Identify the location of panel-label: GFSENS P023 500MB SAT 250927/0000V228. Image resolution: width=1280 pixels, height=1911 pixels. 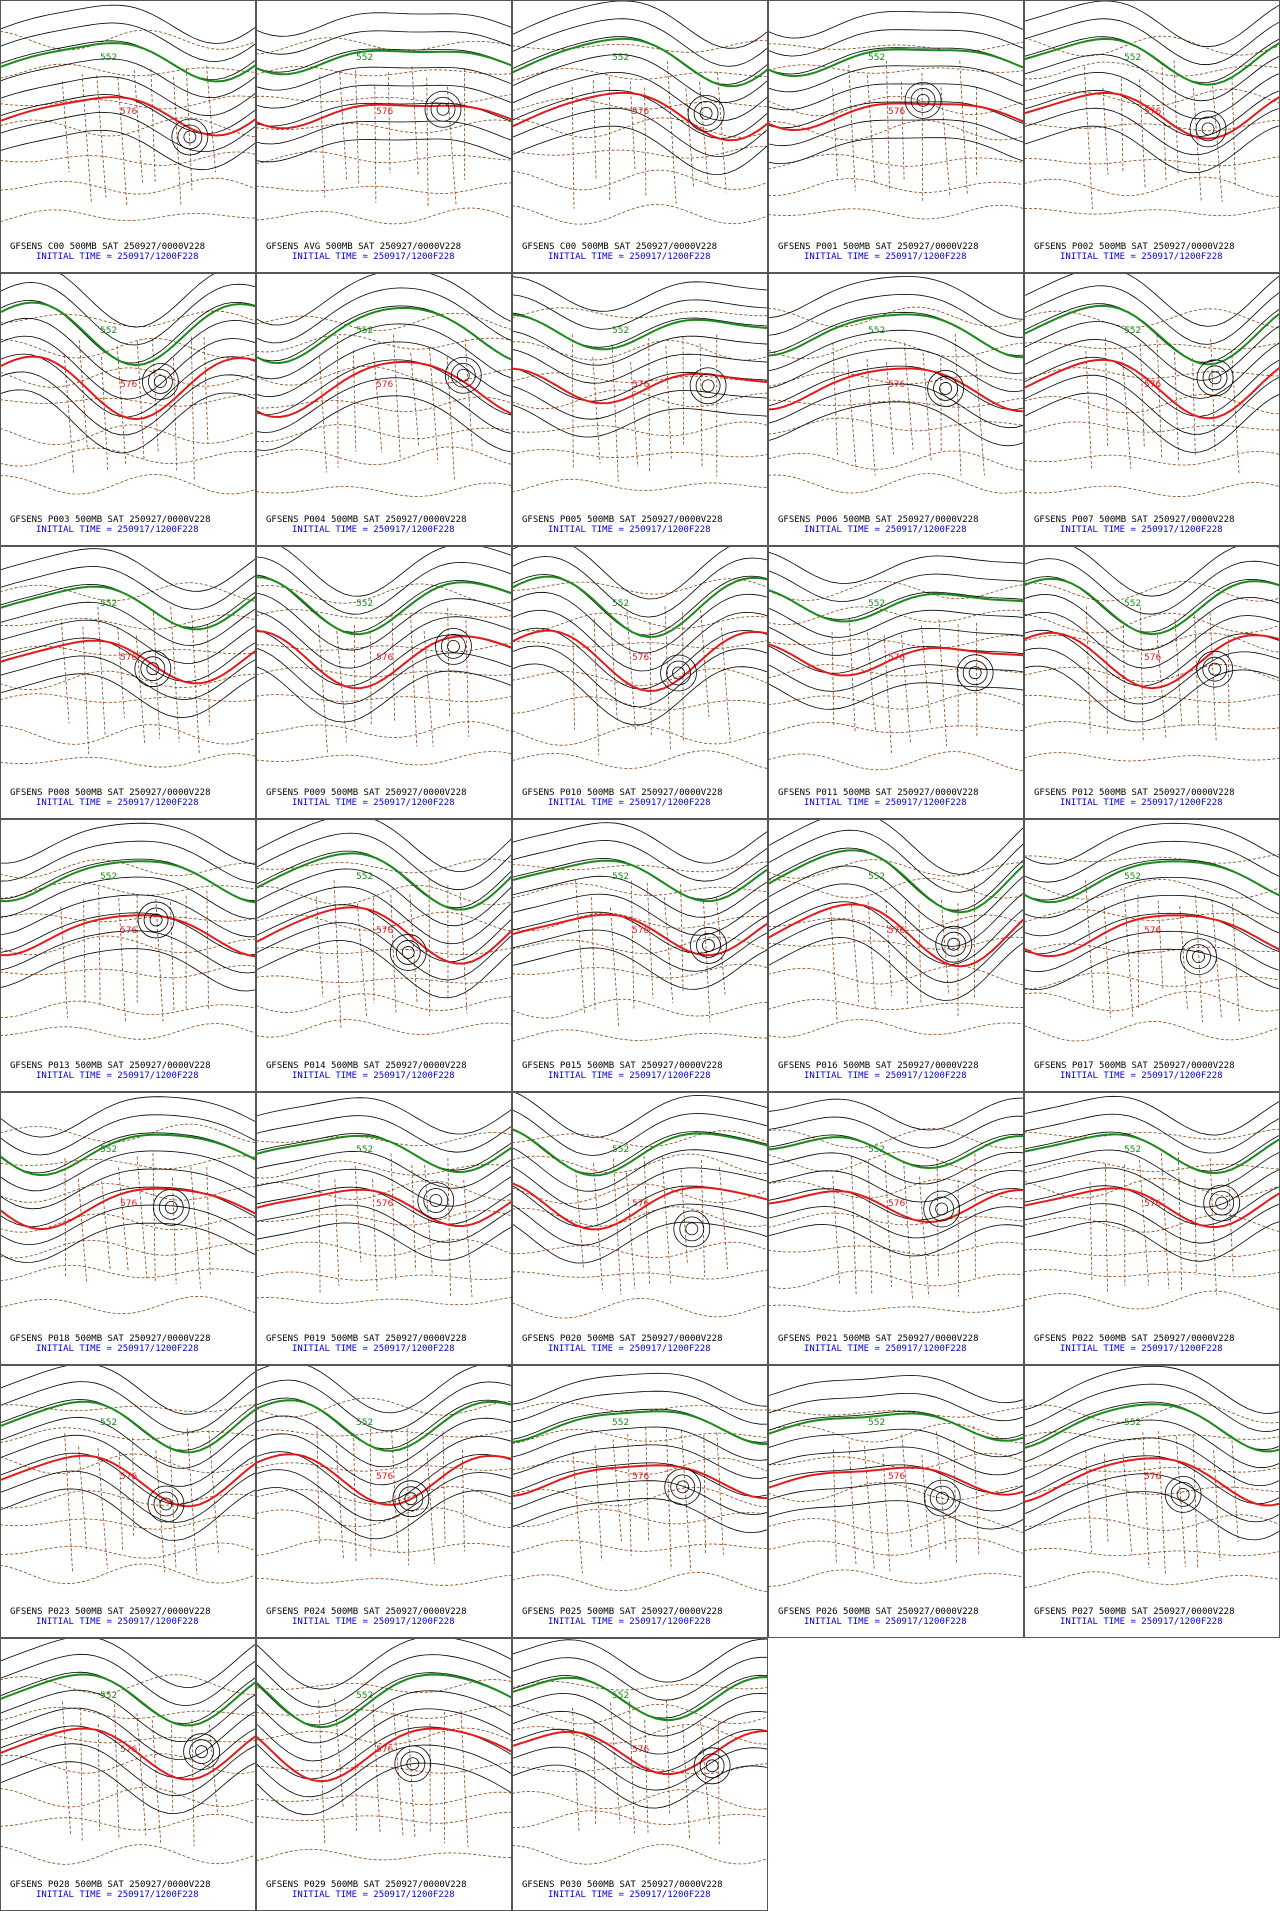
(110, 1612).